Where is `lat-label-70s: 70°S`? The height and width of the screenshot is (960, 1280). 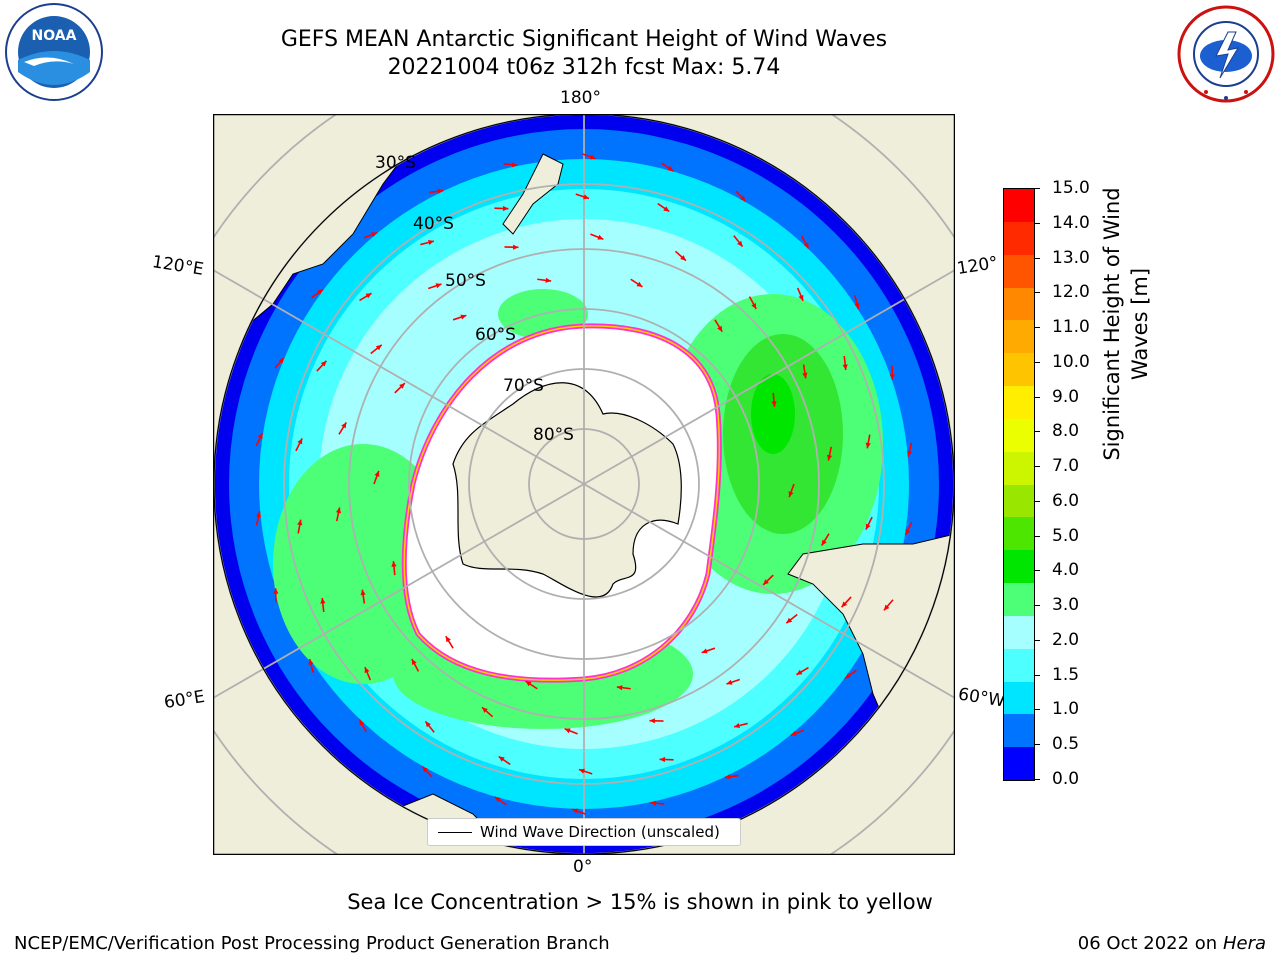 lat-label-70s: 70°S is located at coordinates (523, 386).